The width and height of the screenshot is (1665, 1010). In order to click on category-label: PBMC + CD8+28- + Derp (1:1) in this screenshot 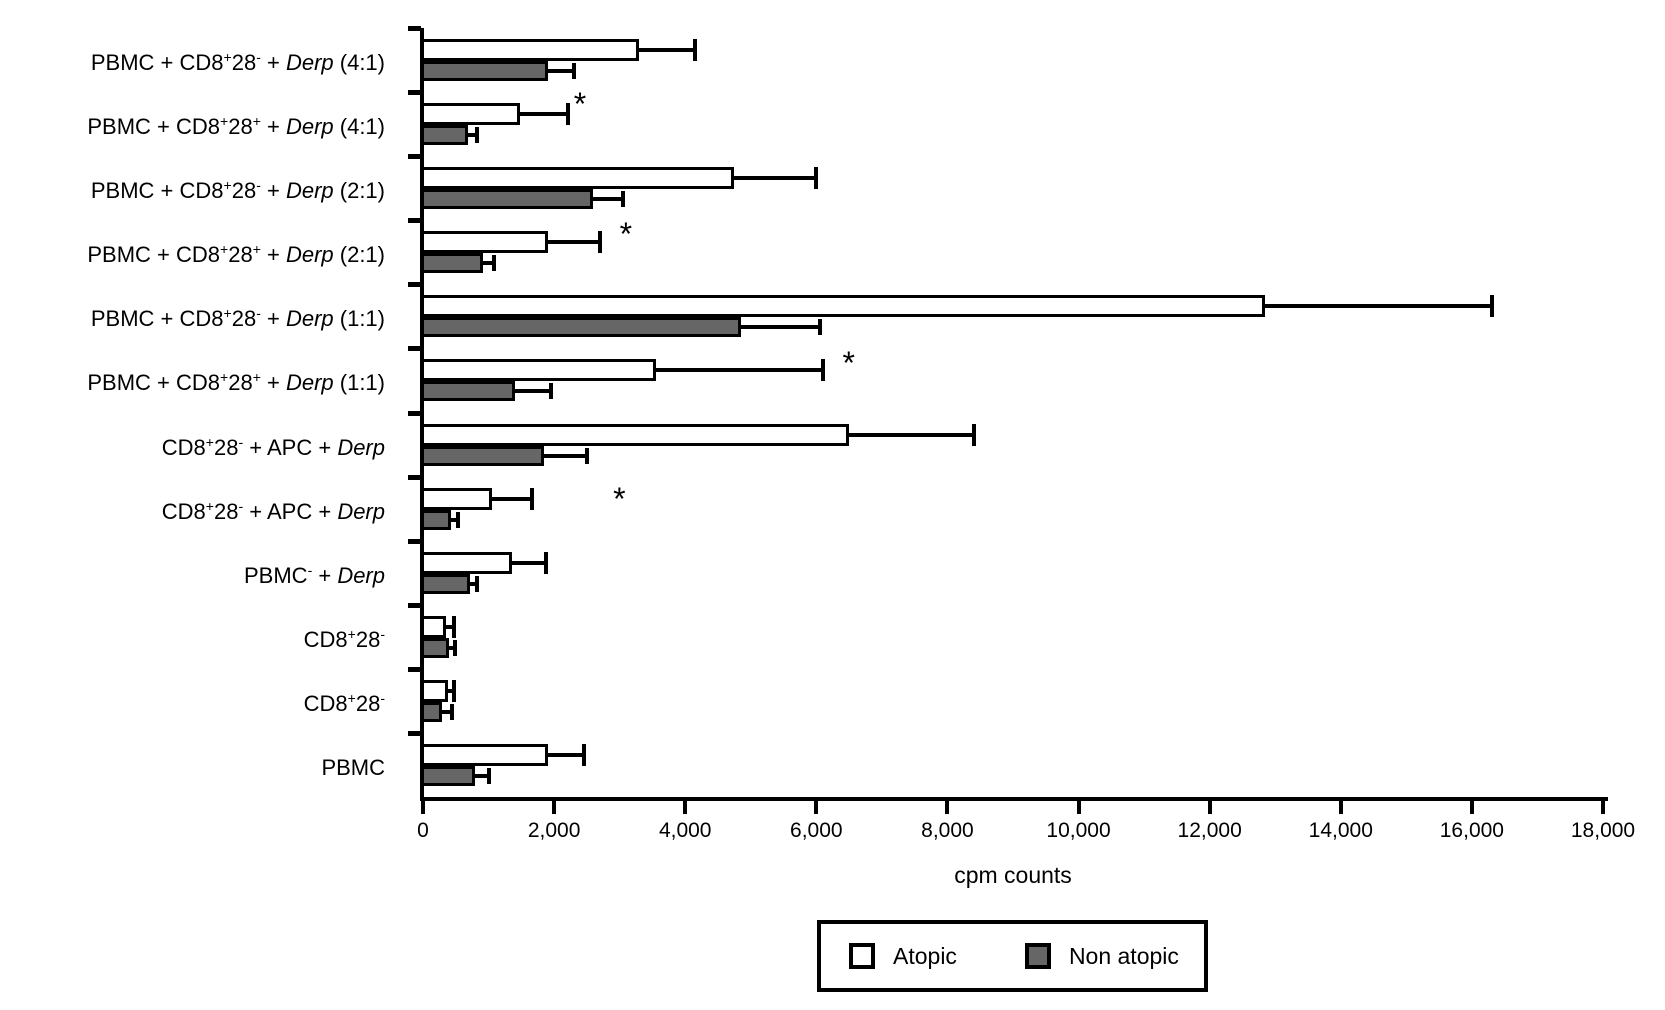, I will do `click(192, 320)`.